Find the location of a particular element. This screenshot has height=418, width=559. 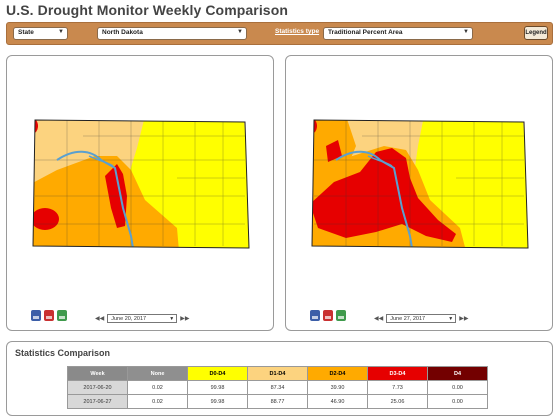

table-cell: 2017-06-20 is located at coordinates (97, 387).